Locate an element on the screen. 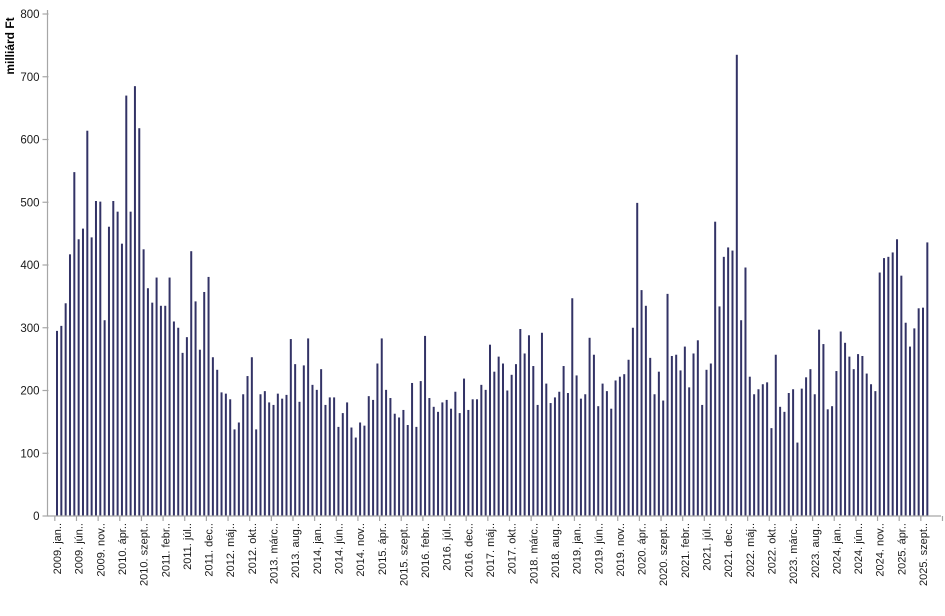 This screenshot has height=616, width=945. x-tick-label: 2014. jún.. is located at coordinates (339, 548).